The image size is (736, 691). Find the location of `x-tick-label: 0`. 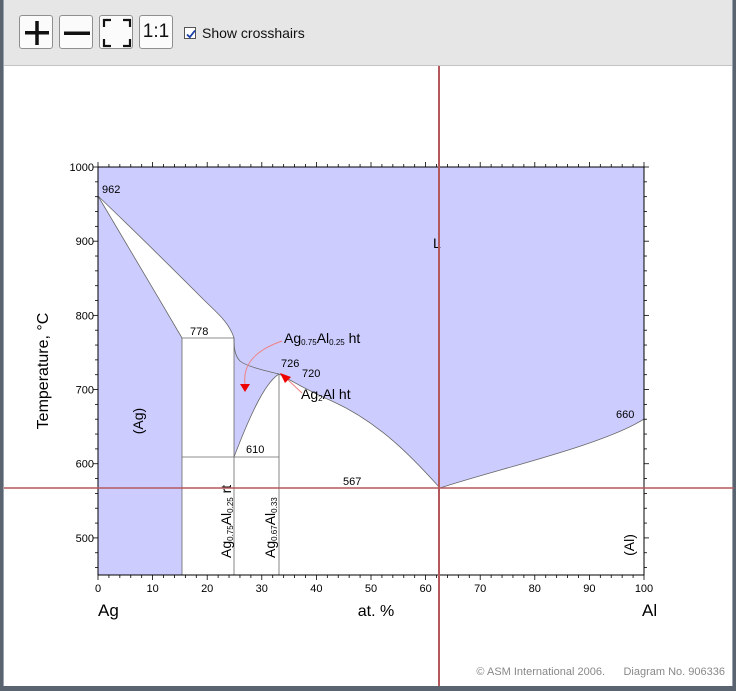

x-tick-label: 0 is located at coordinates (98, 589).